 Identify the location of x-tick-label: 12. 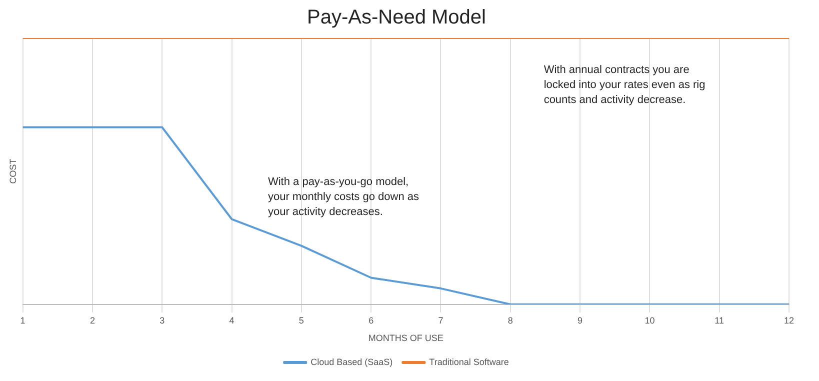
(789, 320).